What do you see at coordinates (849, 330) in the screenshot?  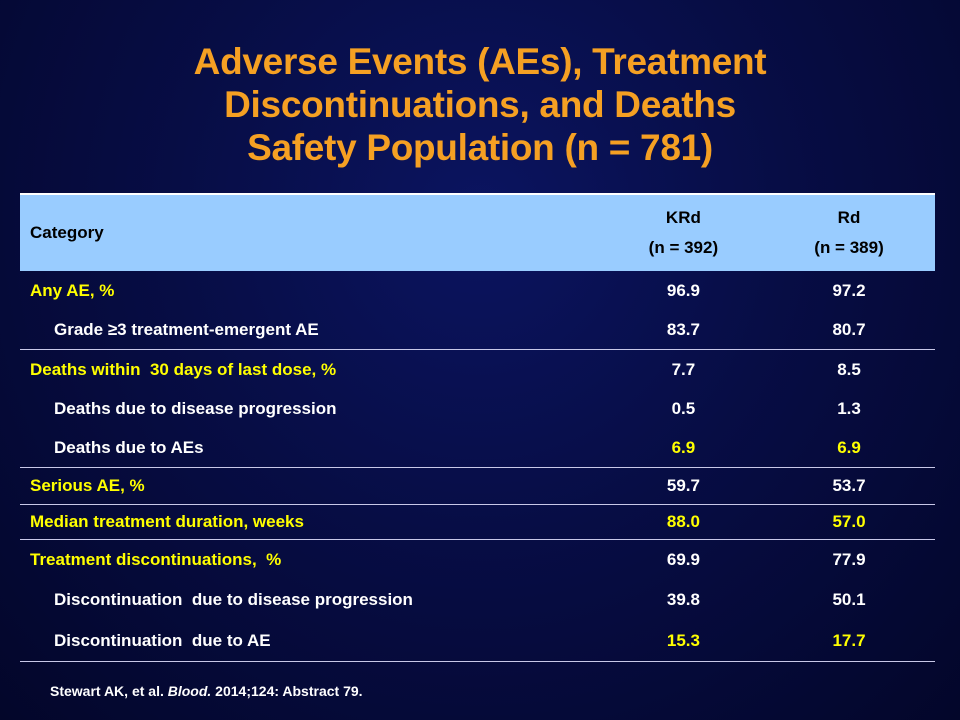 I see `row-rd-value: 80.7` at bounding box center [849, 330].